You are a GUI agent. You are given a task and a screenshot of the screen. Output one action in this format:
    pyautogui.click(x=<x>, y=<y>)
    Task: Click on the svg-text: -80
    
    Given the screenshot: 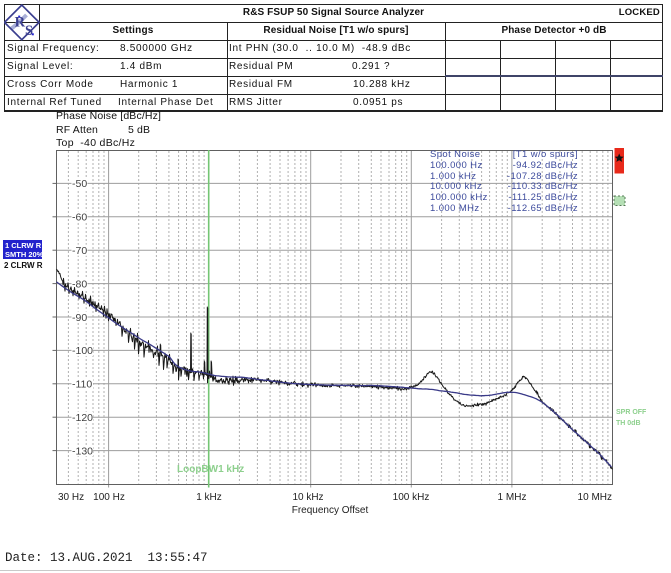 What is the action you would take?
    pyautogui.click(x=79, y=284)
    